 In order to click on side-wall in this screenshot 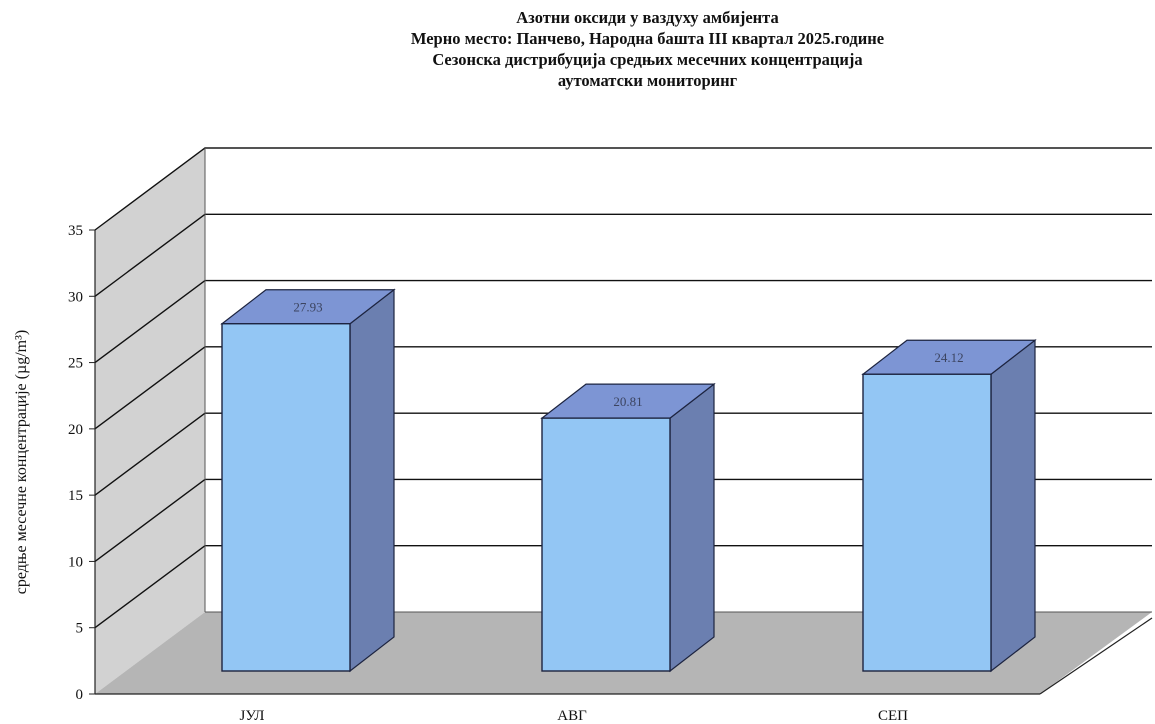, I will do `click(150, 421)`.